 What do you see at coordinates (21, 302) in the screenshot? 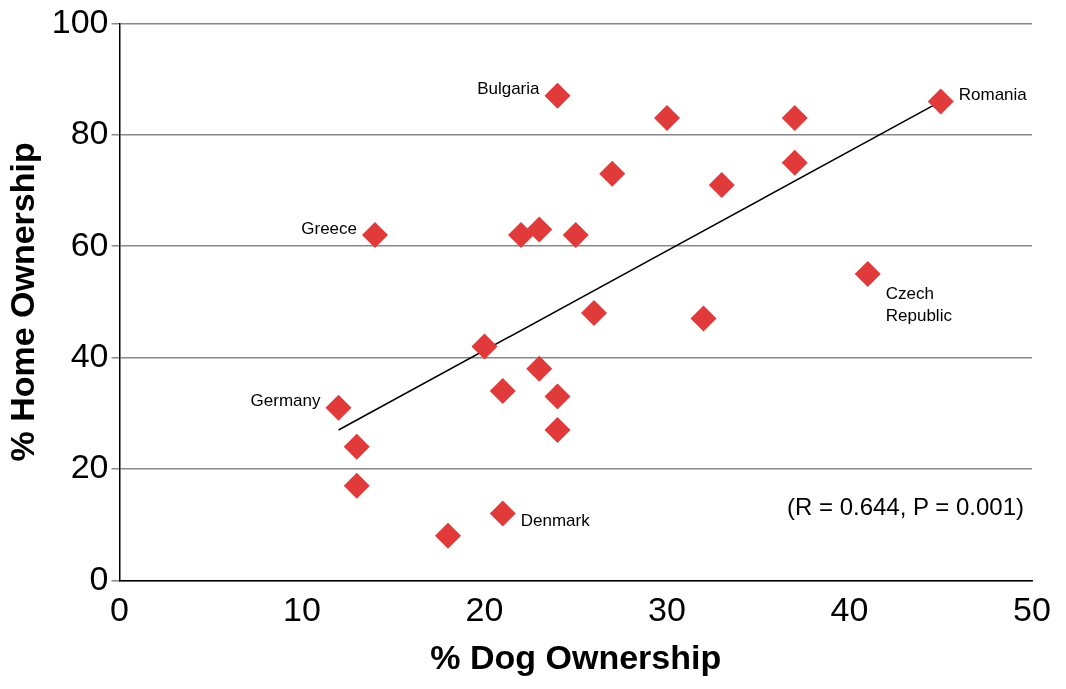
I see `y-axis-title: % Home Ownership` at bounding box center [21, 302].